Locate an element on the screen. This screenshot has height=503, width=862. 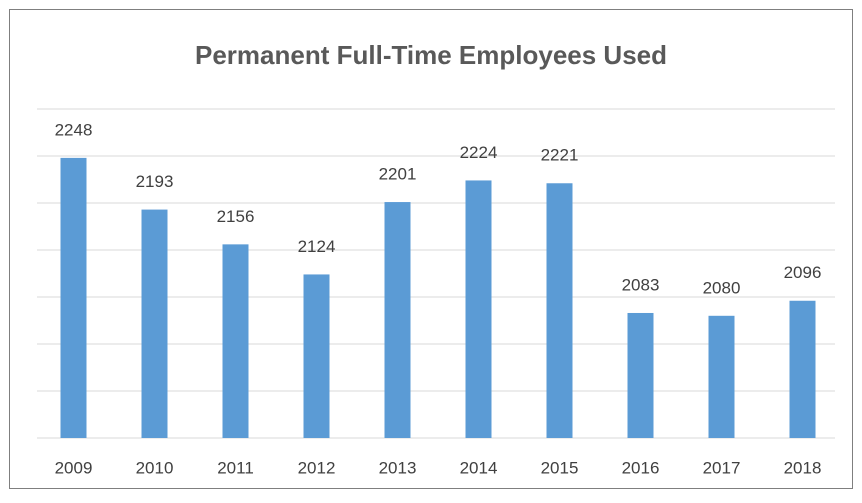
x-tick-label: 2010 is located at coordinates (155, 467).